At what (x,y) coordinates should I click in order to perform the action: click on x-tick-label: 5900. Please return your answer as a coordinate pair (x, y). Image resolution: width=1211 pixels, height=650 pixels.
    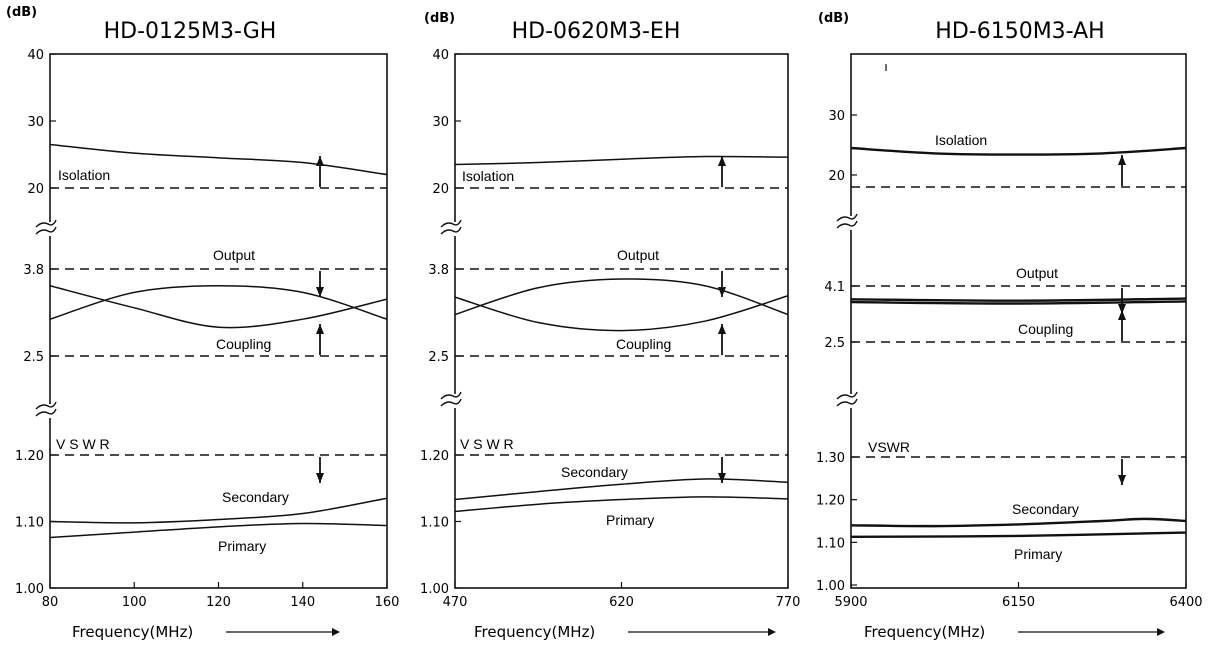
    Looking at the image, I should click on (850, 602).